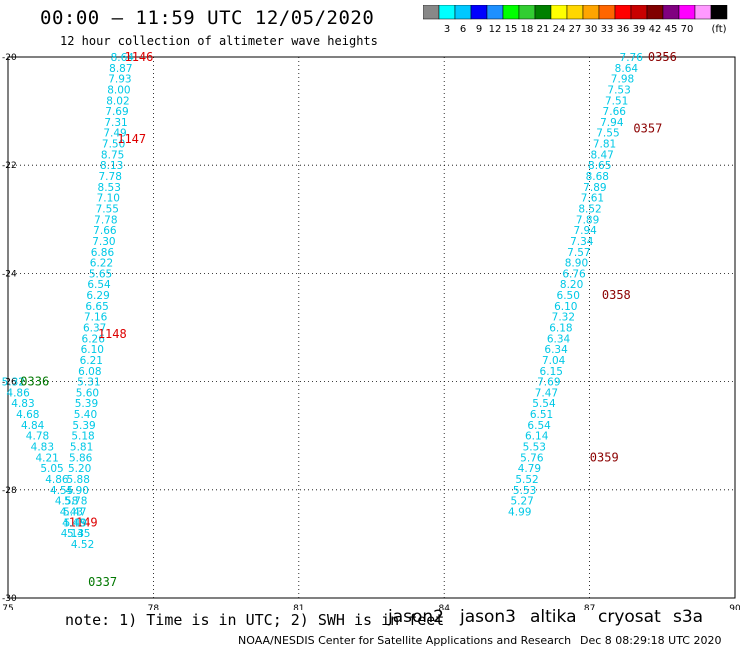 The image size is (740, 650). I want to click on wave-height-value: 6.76, so click(574, 274).